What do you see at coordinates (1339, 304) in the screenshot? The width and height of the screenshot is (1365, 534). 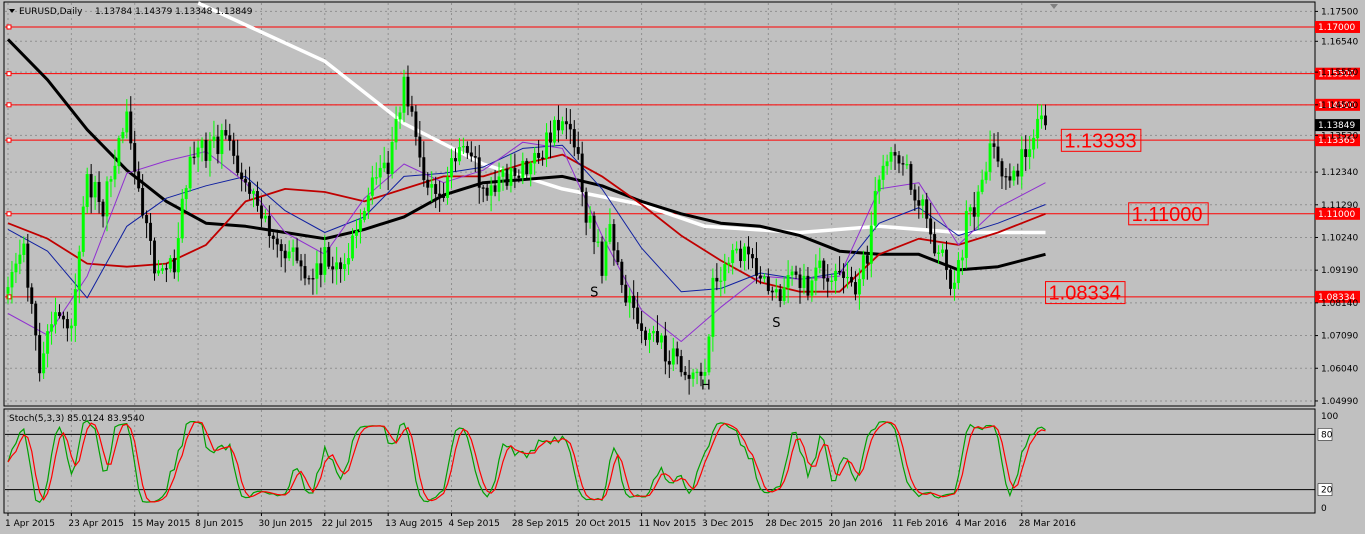 I see `price-tick-label: 1.08140` at bounding box center [1339, 304].